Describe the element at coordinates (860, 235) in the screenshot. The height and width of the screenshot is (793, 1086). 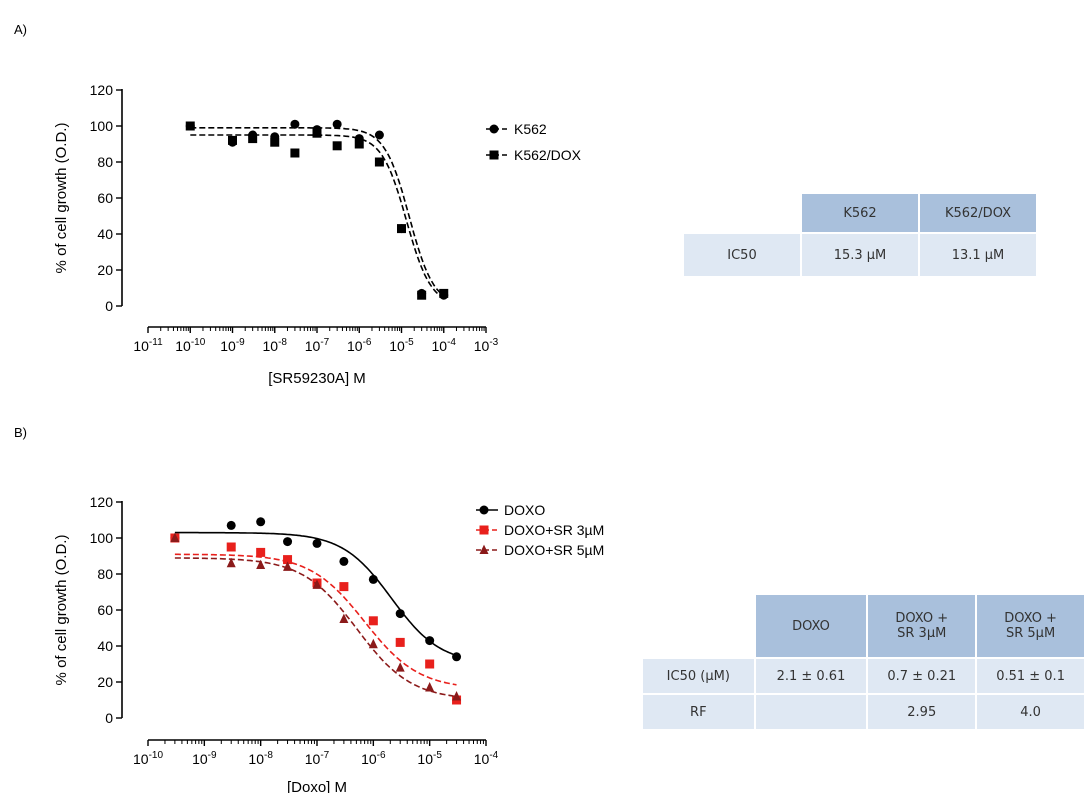
I see `ic50-table-a: K562 K562/DOX IC50 15.3 µM 13.1 µM` at that location.